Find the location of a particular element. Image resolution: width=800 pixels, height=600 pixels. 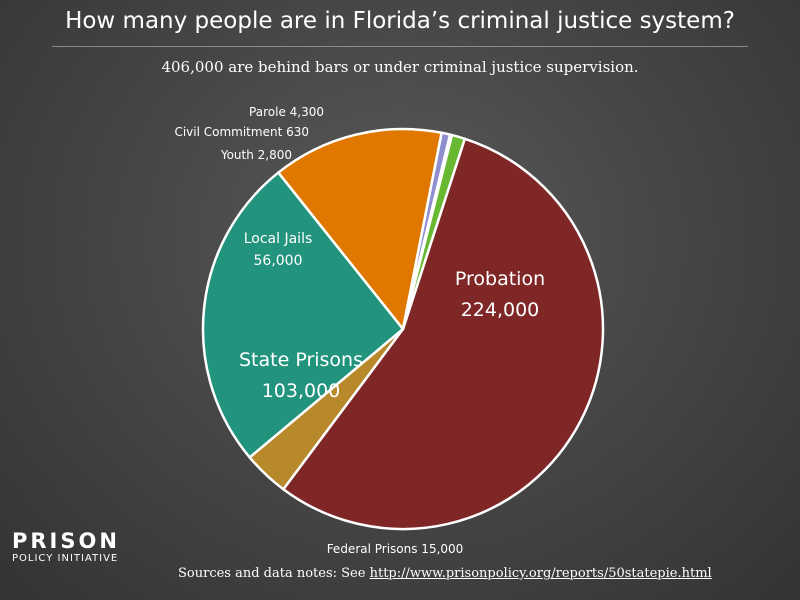

slice-value-local-jails: 56,000 is located at coordinates (278, 261).